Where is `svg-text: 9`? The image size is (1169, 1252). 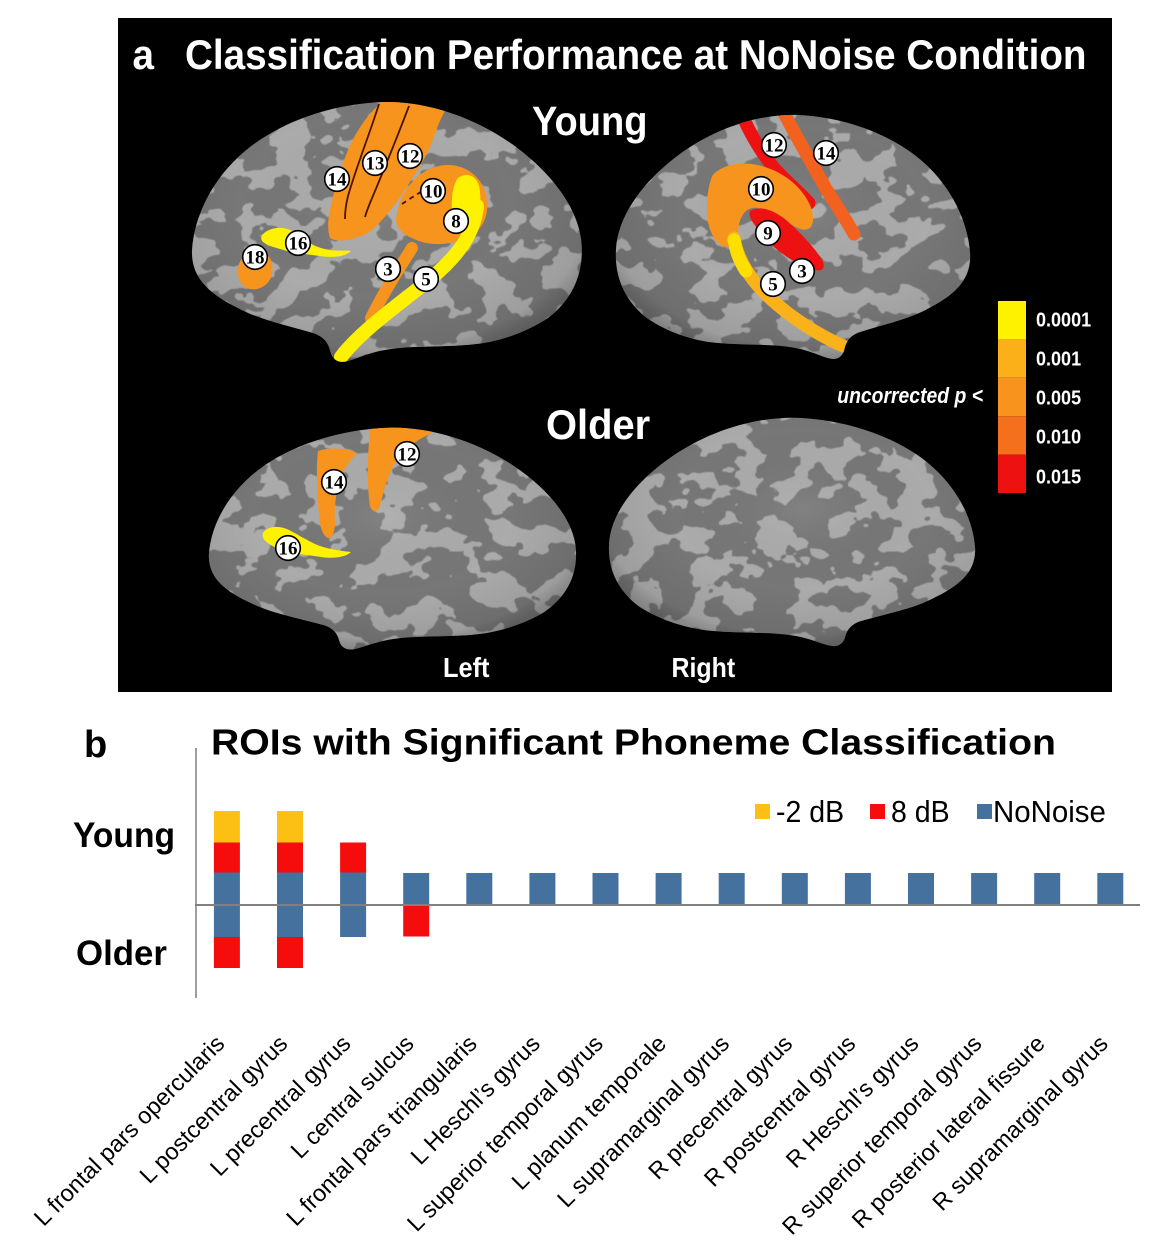
svg-text: 9 is located at coordinates (768, 234).